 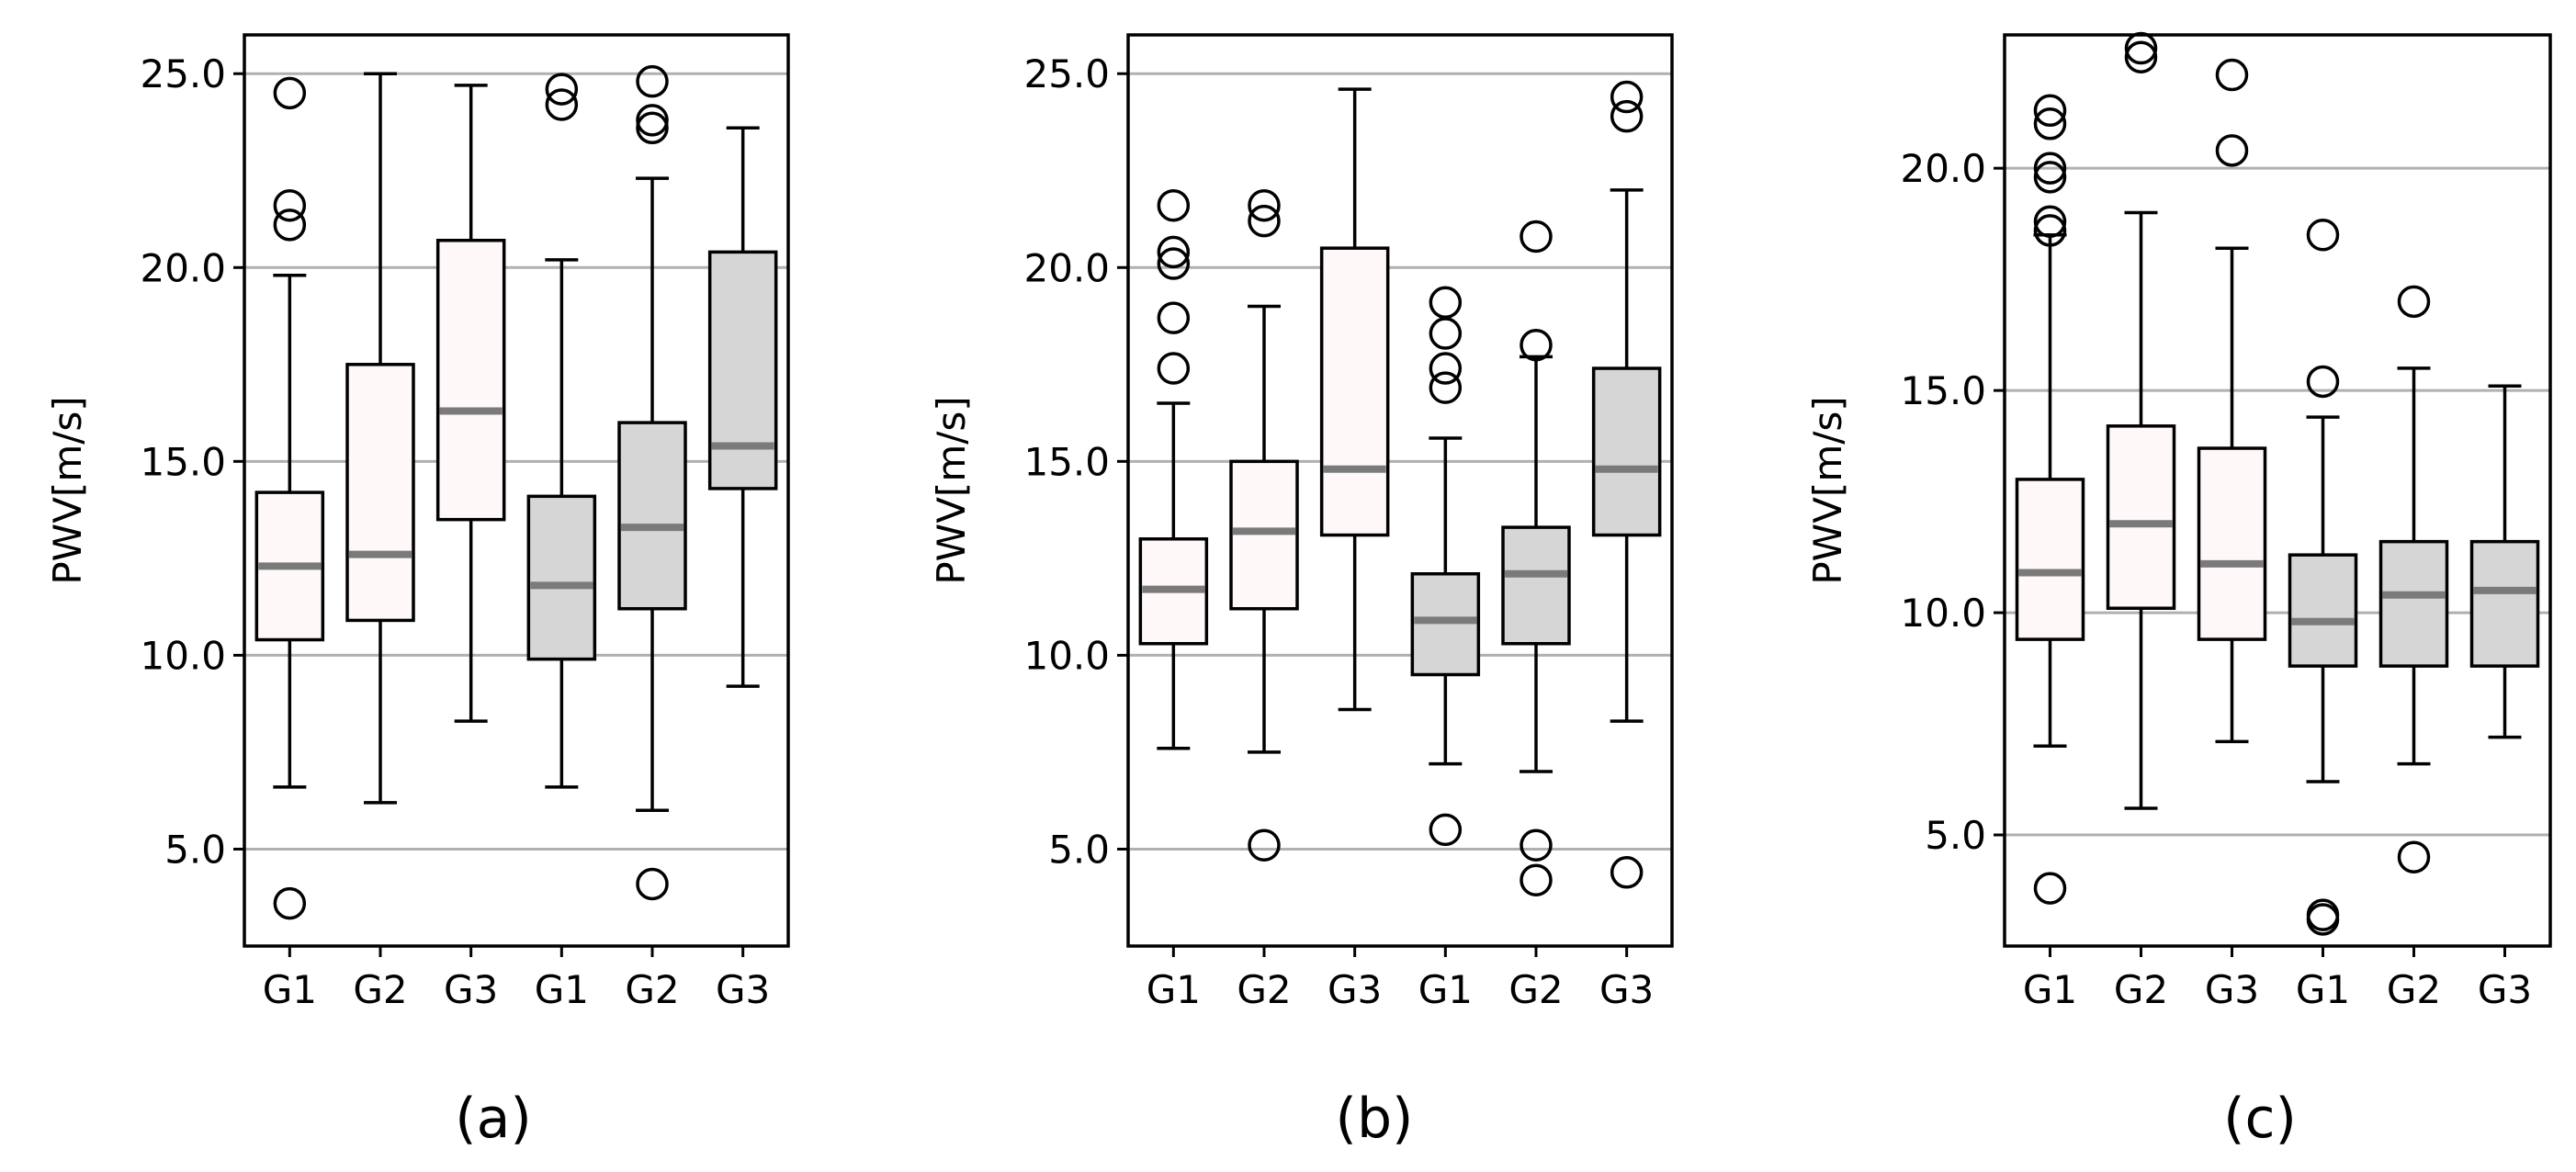 I want to click on panel-caption: (b), so click(x=1375, y=1119).